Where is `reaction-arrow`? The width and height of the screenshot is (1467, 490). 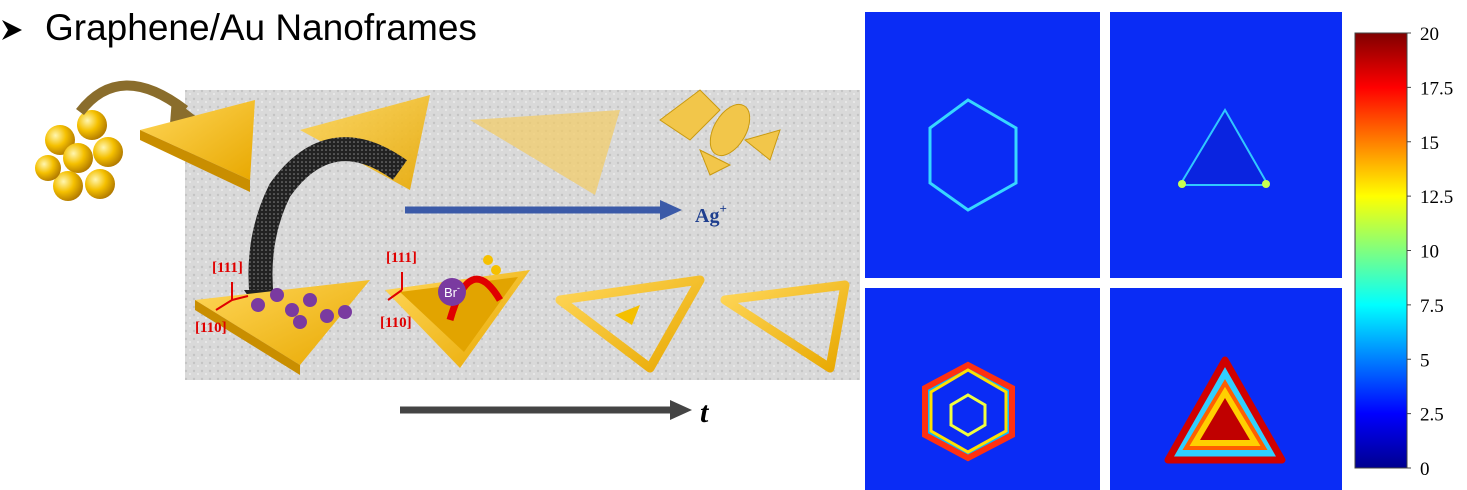
reaction-arrow is located at coordinates (475, 298).